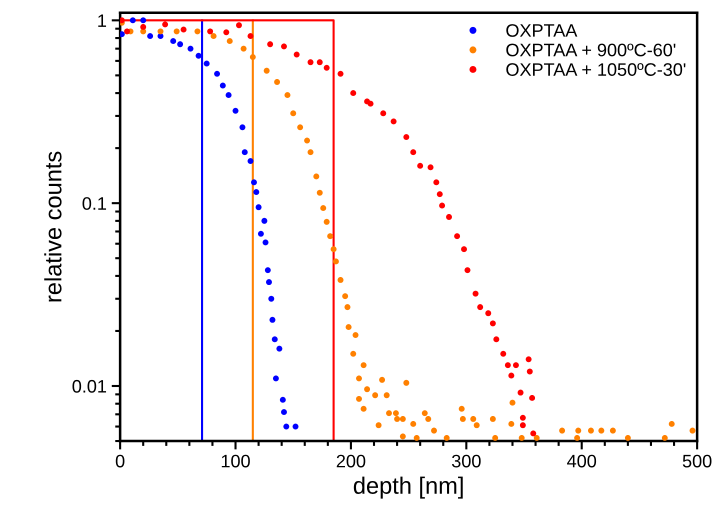  What do you see at coordinates (53, 227) in the screenshot?
I see `y-axis-title: relative counts` at bounding box center [53, 227].